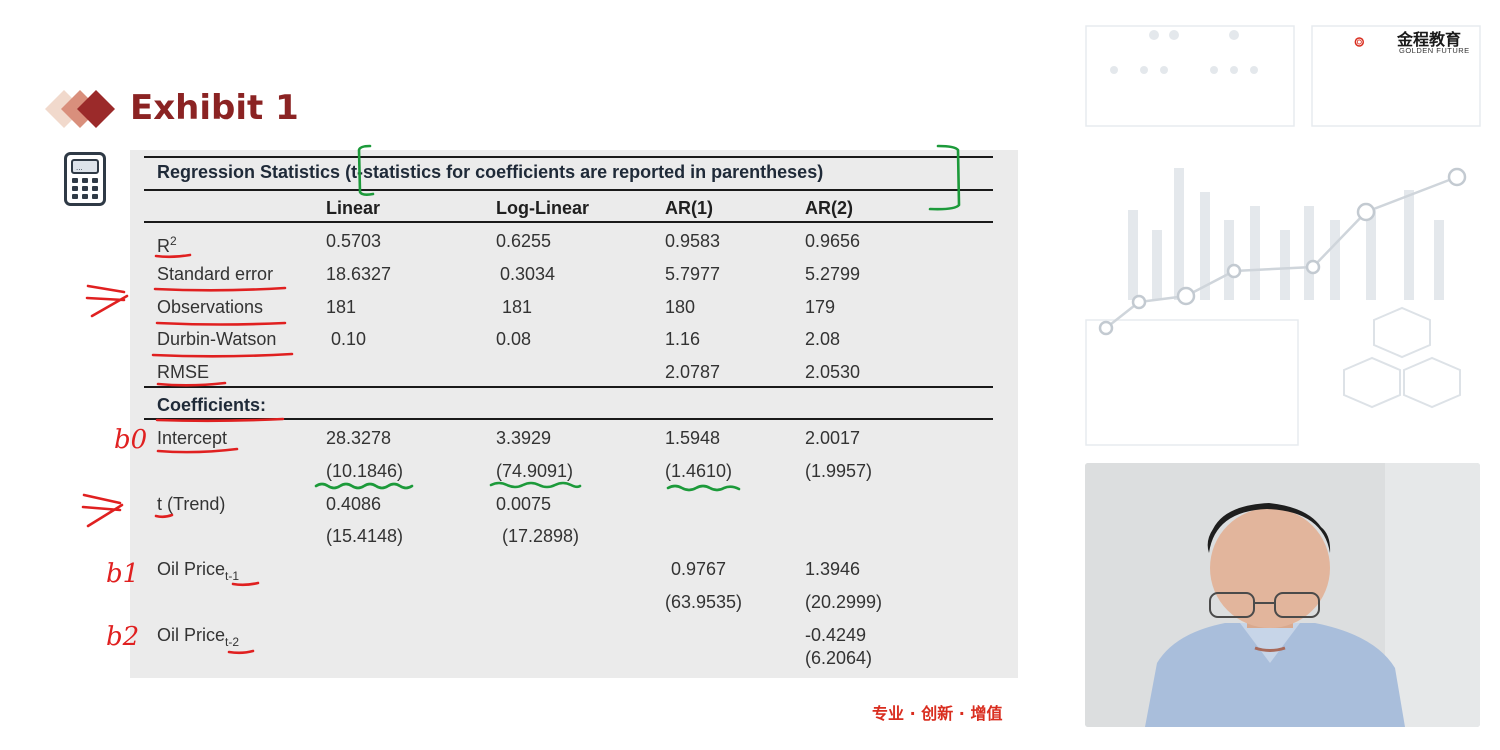  What do you see at coordinates (683, 339) in the screenshot?
I see `durbin-watson-ar1: 1.16` at bounding box center [683, 339].